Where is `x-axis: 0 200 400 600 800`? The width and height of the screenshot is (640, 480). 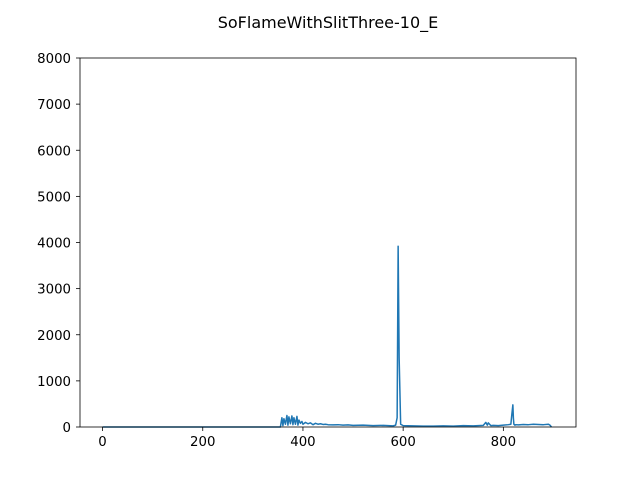 x-axis: 0 200 400 600 800 is located at coordinates (307, 438).